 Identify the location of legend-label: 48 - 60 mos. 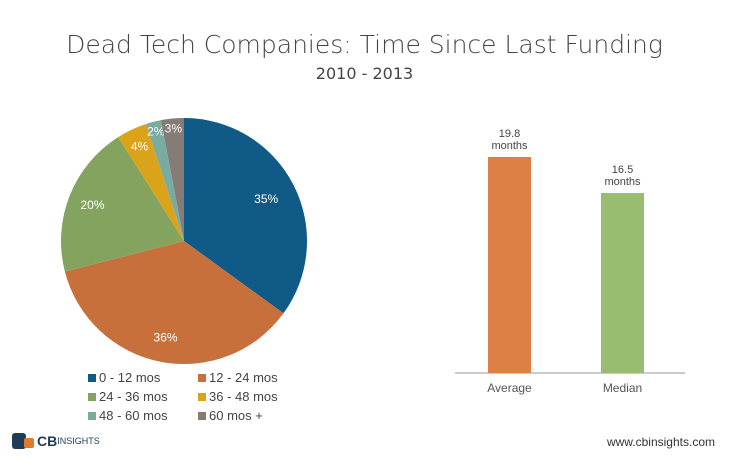
(133, 415).